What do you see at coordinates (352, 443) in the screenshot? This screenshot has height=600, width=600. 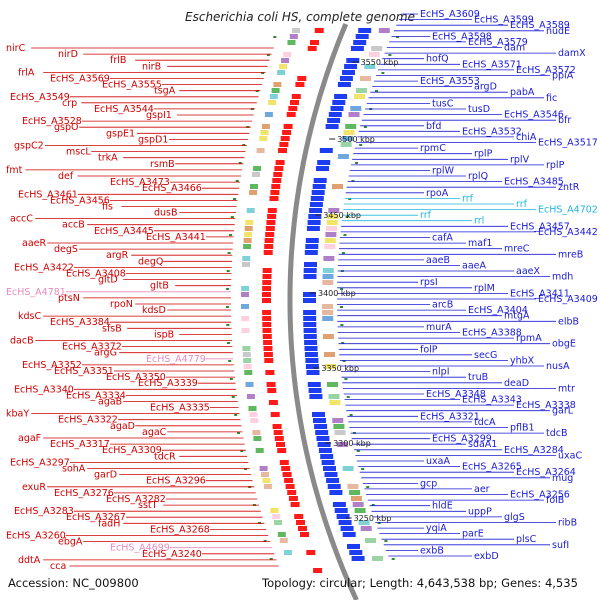 I see `kbp-label: 3300 kbp` at bounding box center [352, 443].